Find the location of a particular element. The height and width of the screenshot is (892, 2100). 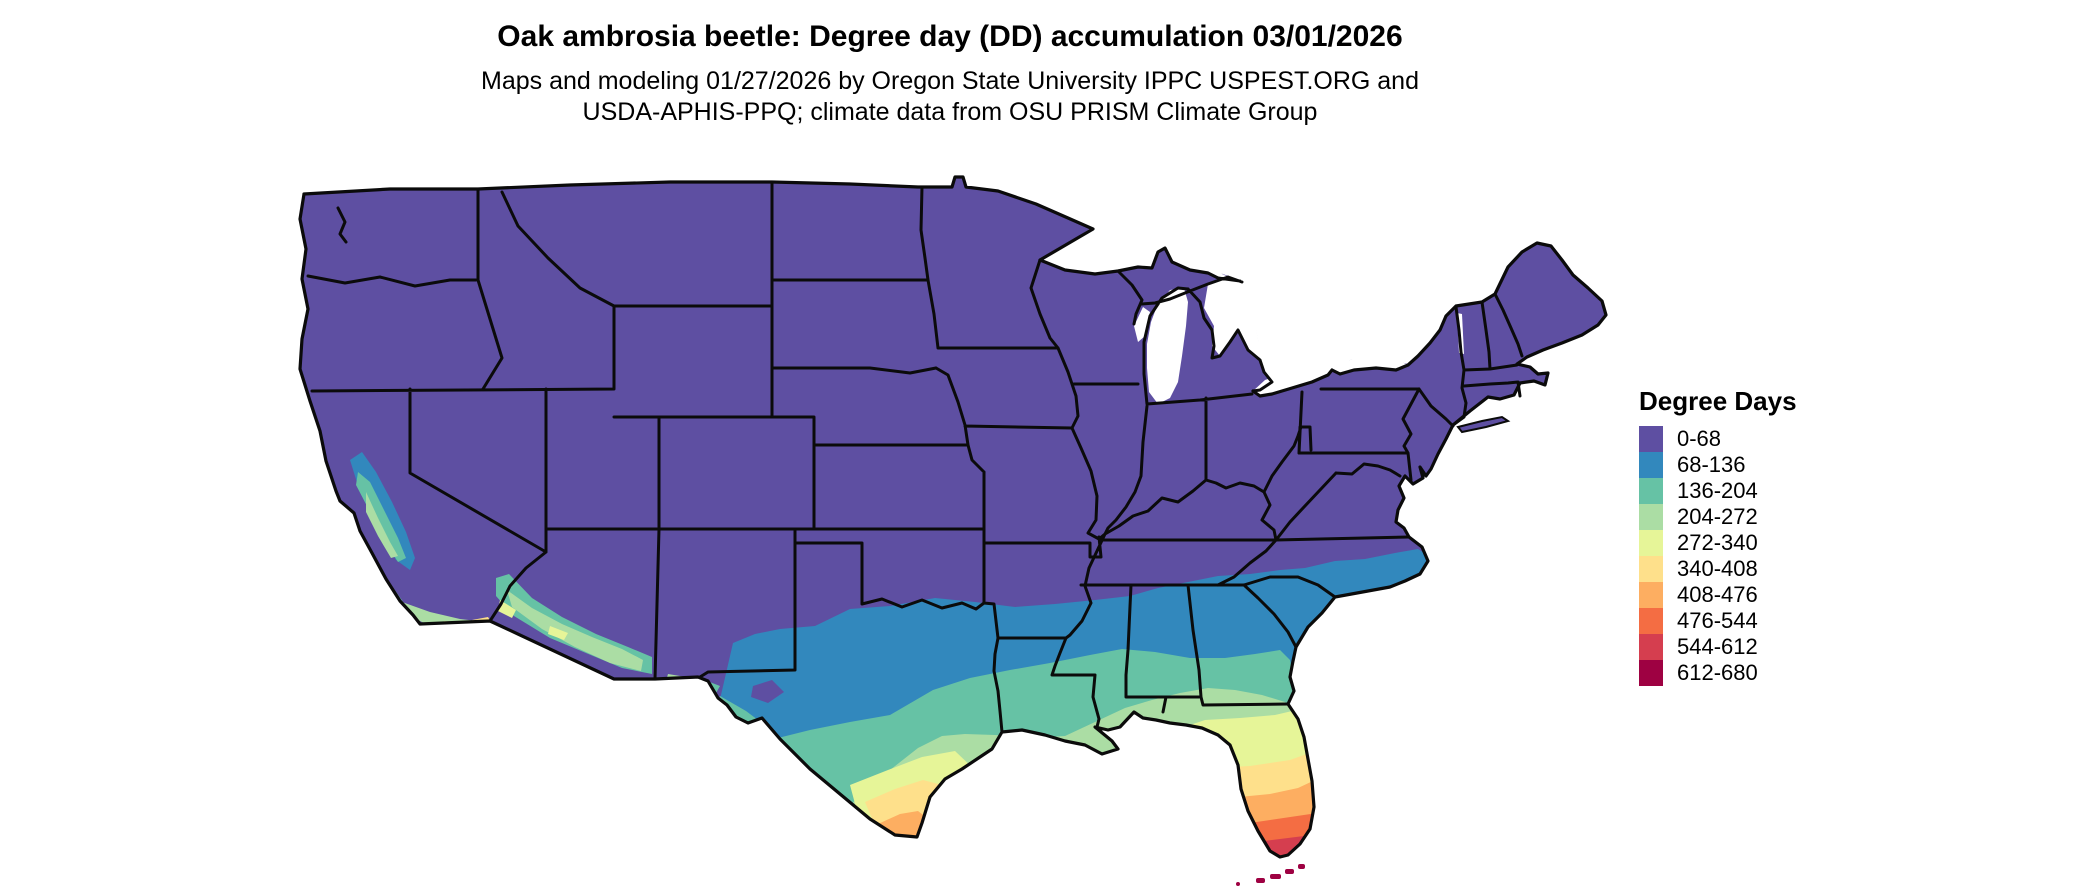

legend-label: 136-204 is located at coordinates (1717, 490).